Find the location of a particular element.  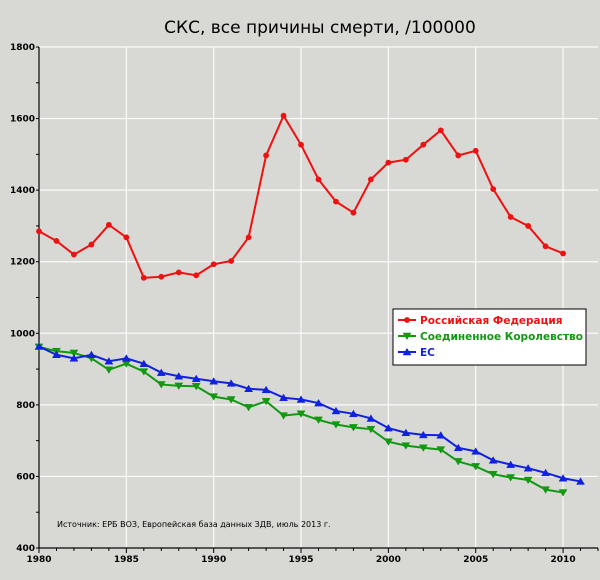

x-tick-label: 1985 is located at coordinates (126, 560).